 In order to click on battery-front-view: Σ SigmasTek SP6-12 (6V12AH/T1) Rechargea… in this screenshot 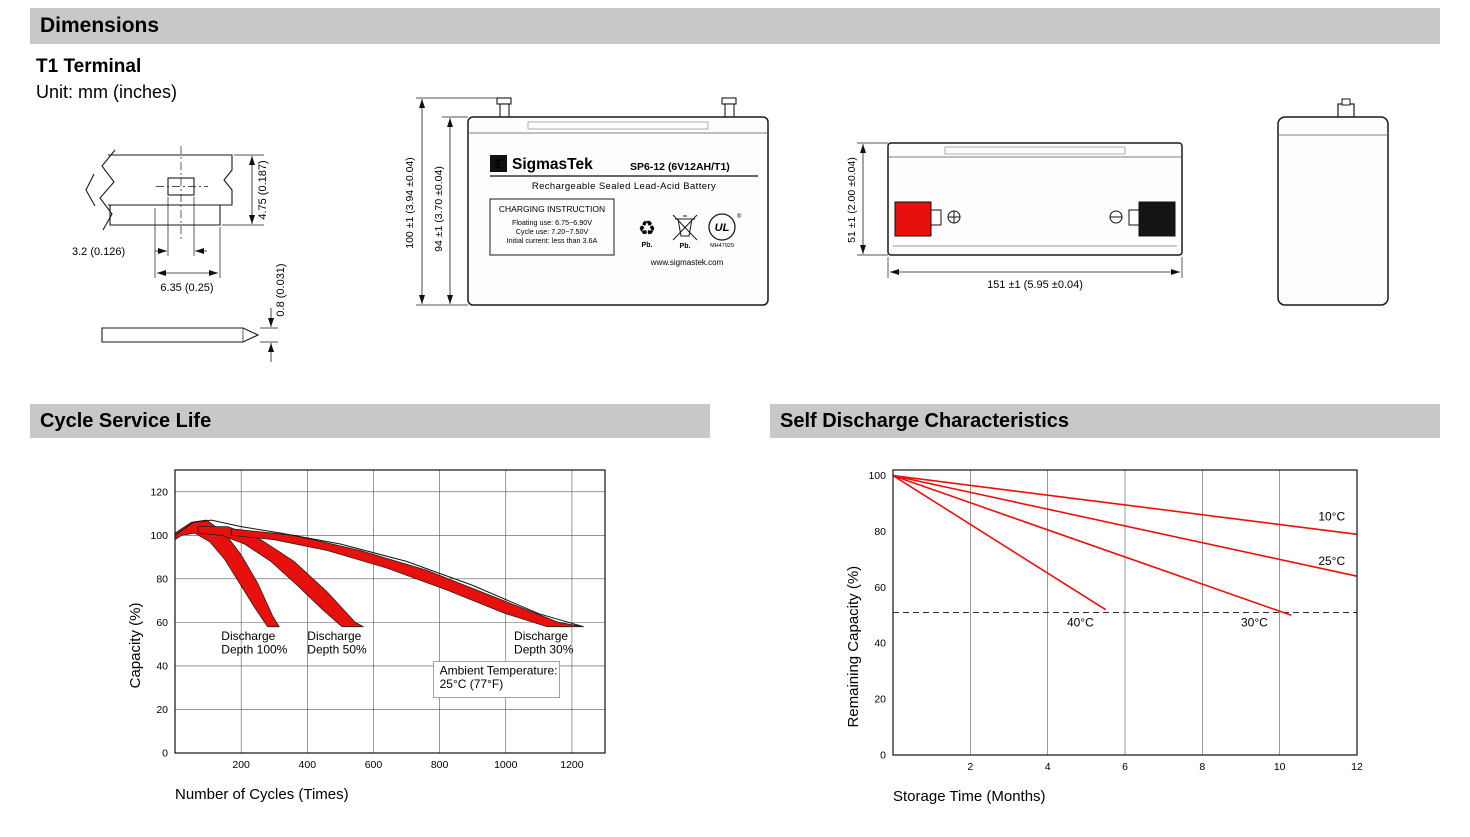, I will do `click(586, 201)`.